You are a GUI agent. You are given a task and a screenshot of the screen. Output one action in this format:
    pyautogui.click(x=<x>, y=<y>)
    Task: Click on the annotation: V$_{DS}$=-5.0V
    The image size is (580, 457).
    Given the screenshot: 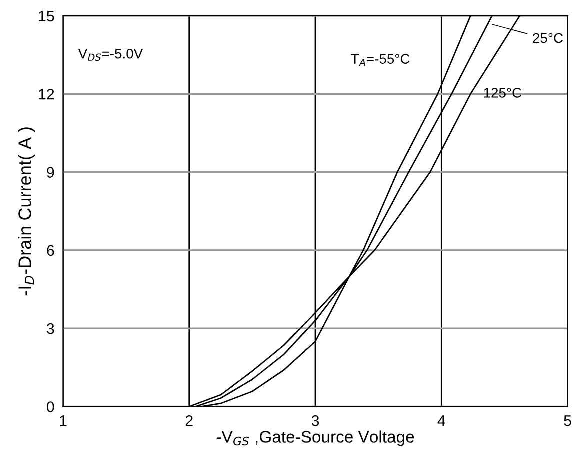 What is the action you would take?
    pyautogui.click(x=111, y=55)
    